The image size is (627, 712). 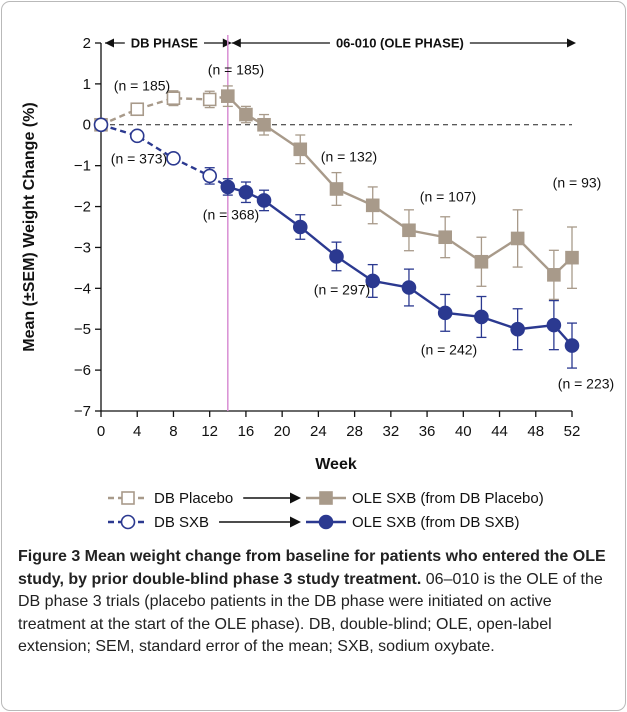 What do you see at coordinates (427, 431) in the screenshot?
I see `x-tick-label: 36` at bounding box center [427, 431].